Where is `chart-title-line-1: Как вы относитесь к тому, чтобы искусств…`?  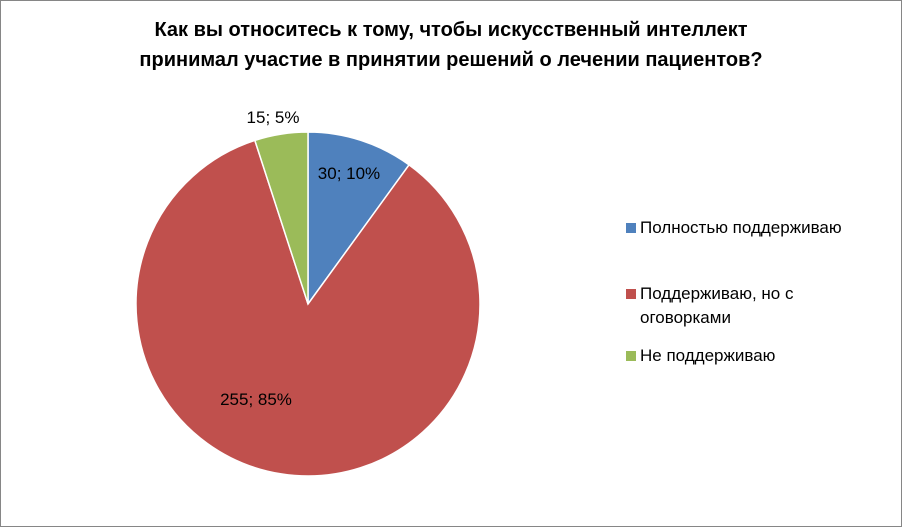
chart-title-line-1: Как вы относитесь к тому, чтобы искусств… is located at coordinates (451, 30).